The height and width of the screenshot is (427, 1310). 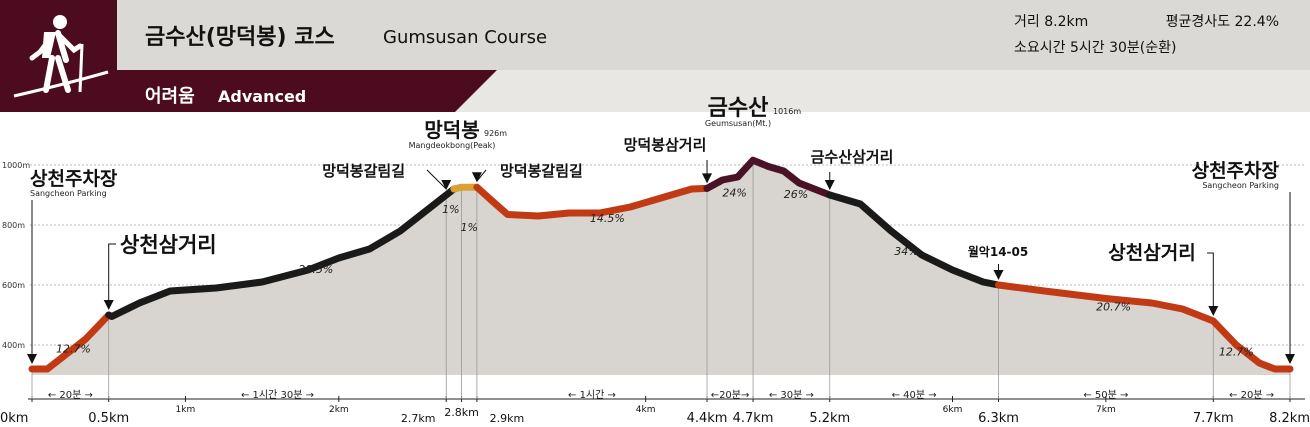 I want to click on landmark-name: 월악14-05, so click(x=998, y=251).